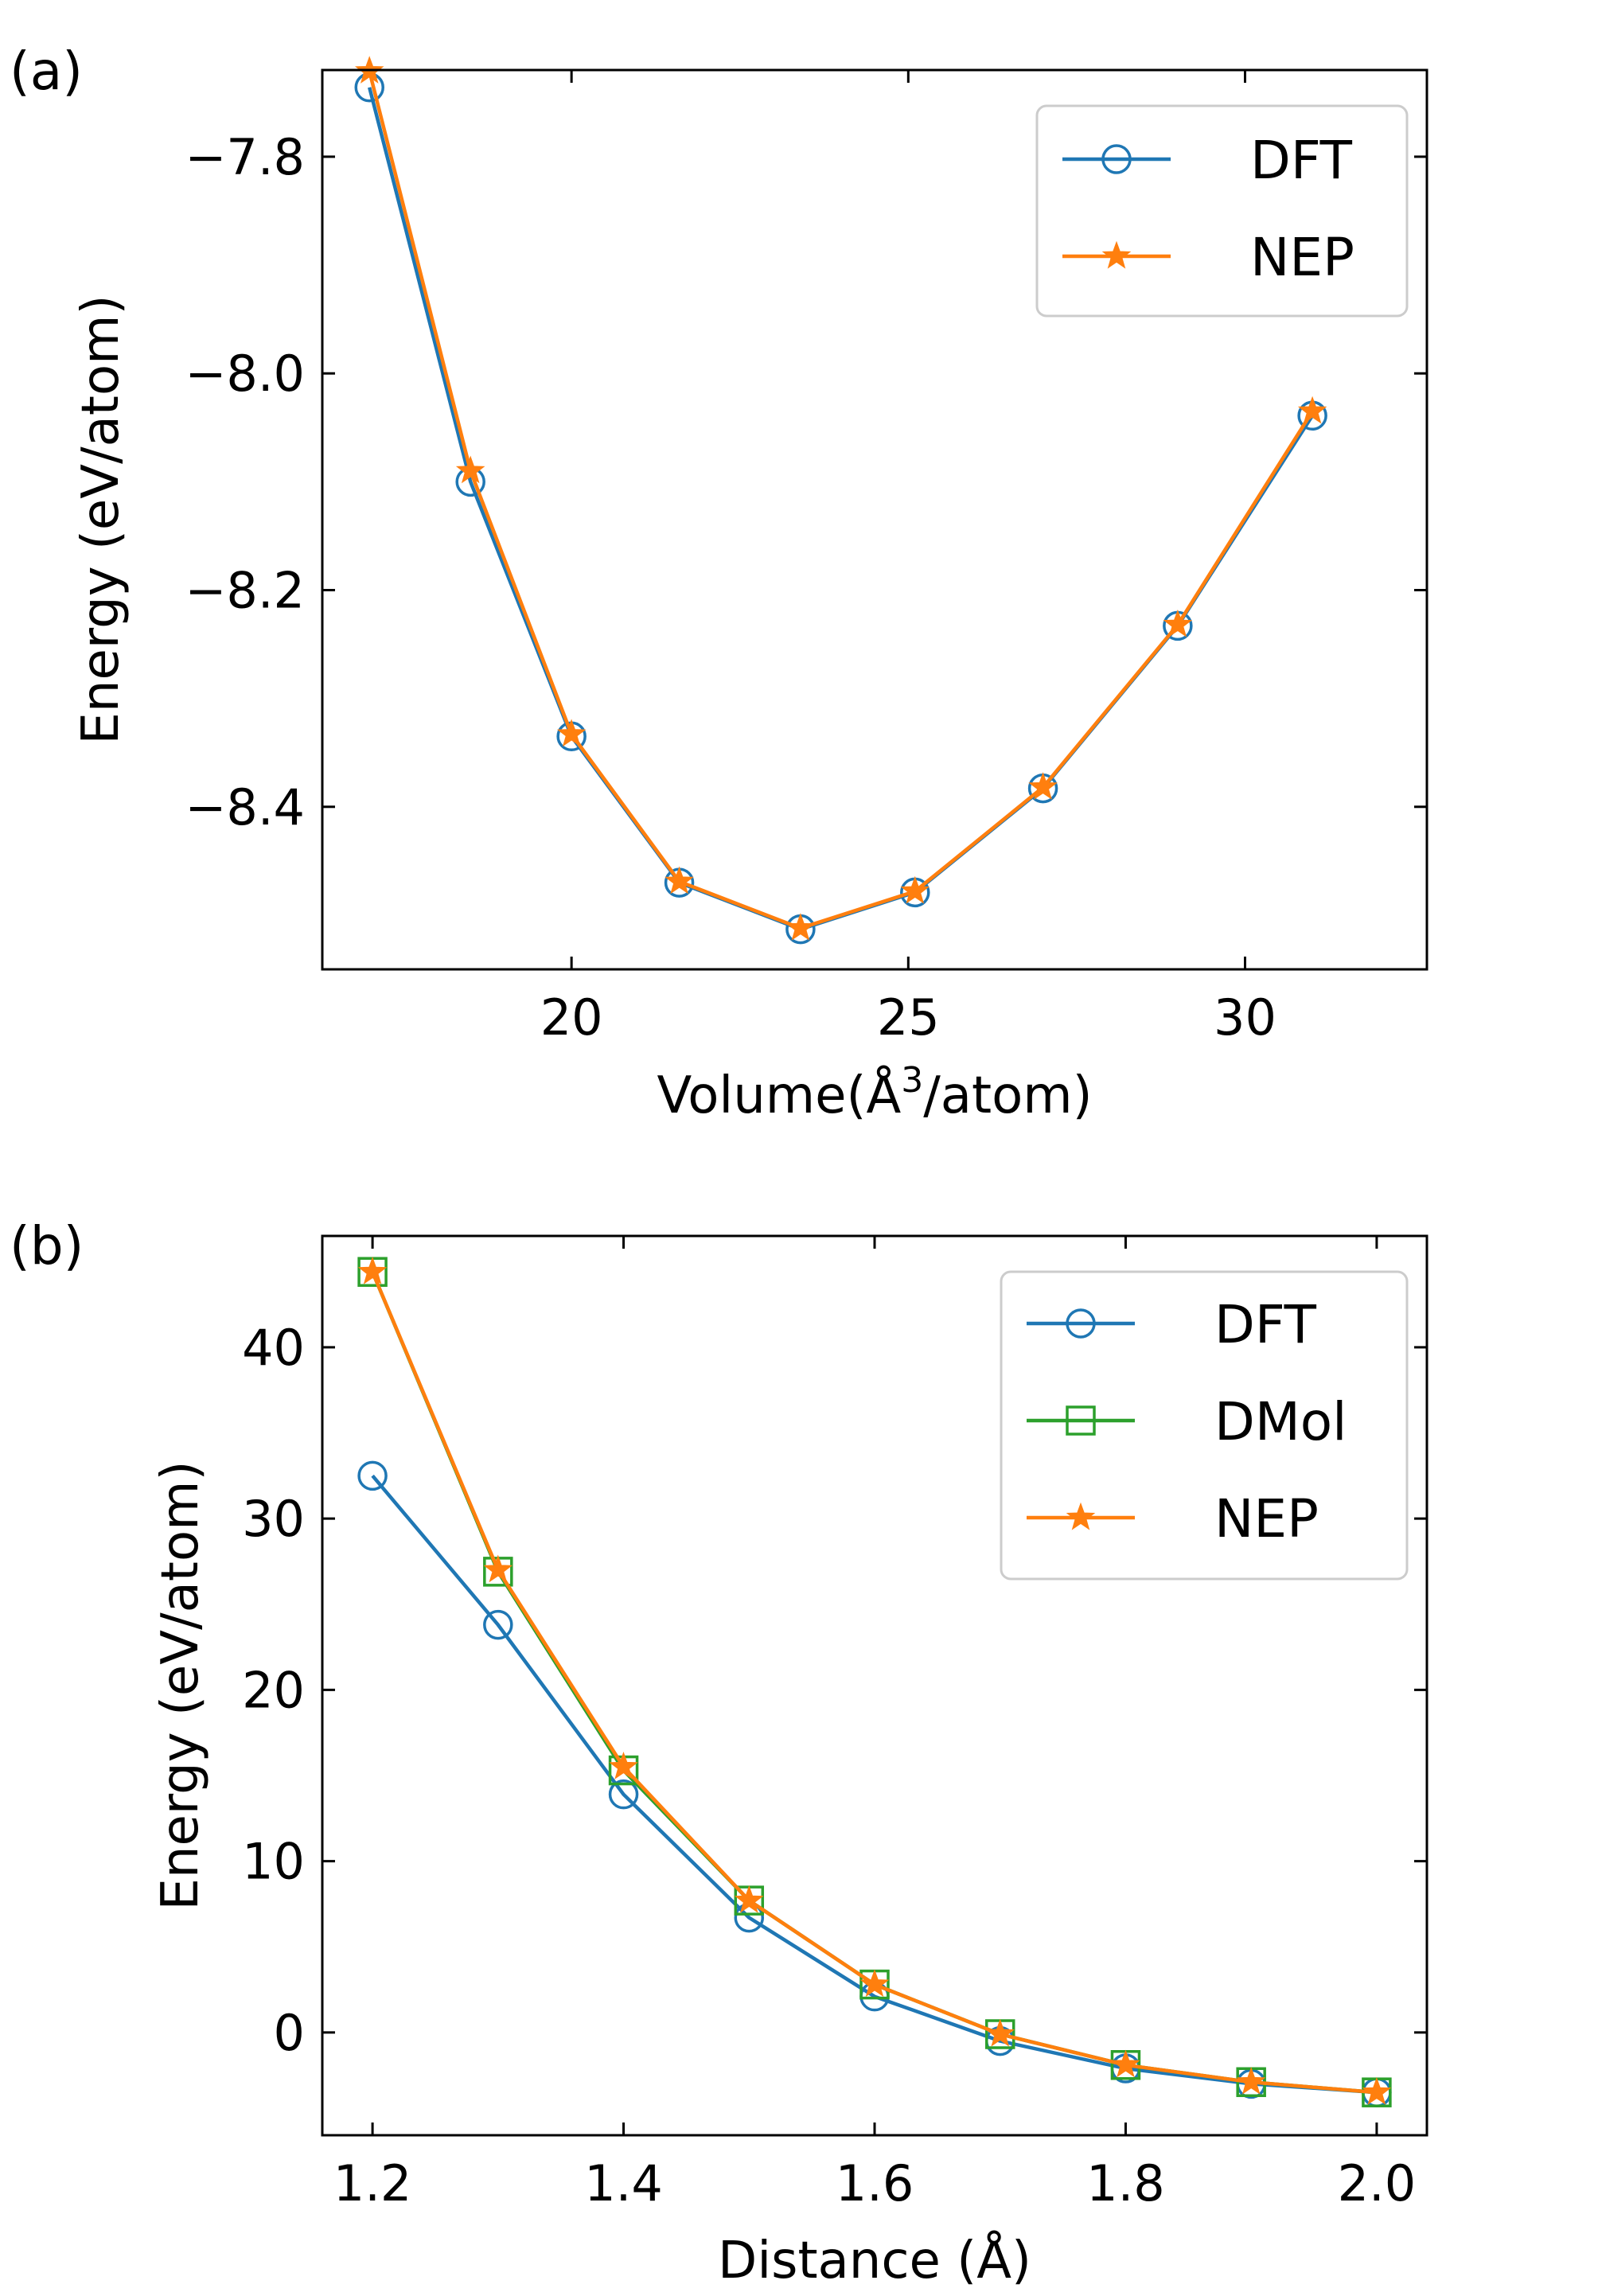 Image resolution: width=1598 pixels, height=2296 pixels. What do you see at coordinates (273, 1690) in the screenshot?
I see `y-tick-label: 20` at bounding box center [273, 1690].